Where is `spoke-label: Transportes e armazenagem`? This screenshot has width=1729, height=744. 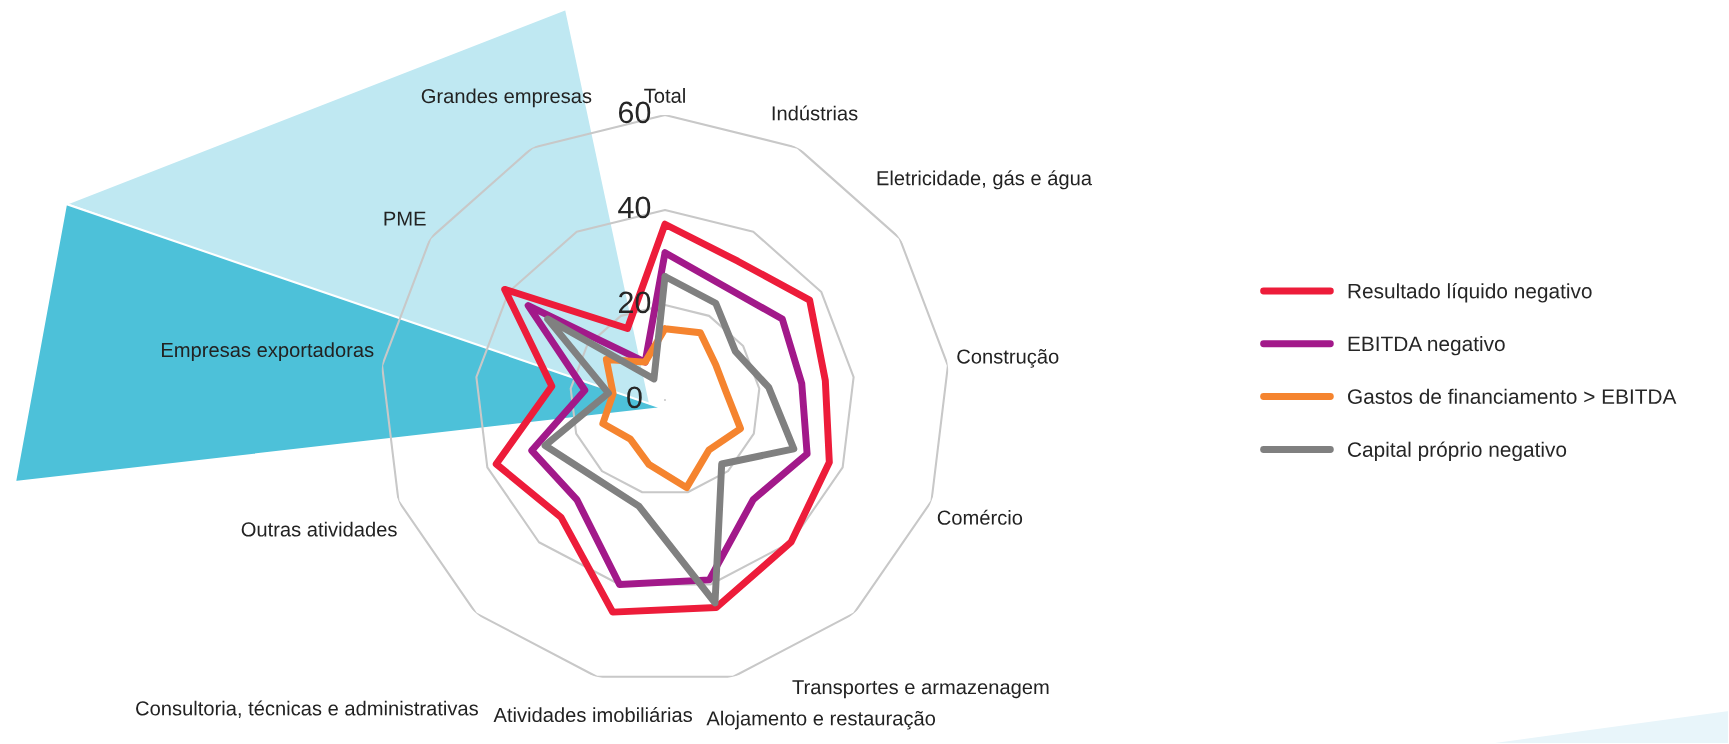
spoke-label: Transportes e armazenagem is located at coordinates (920, 689).